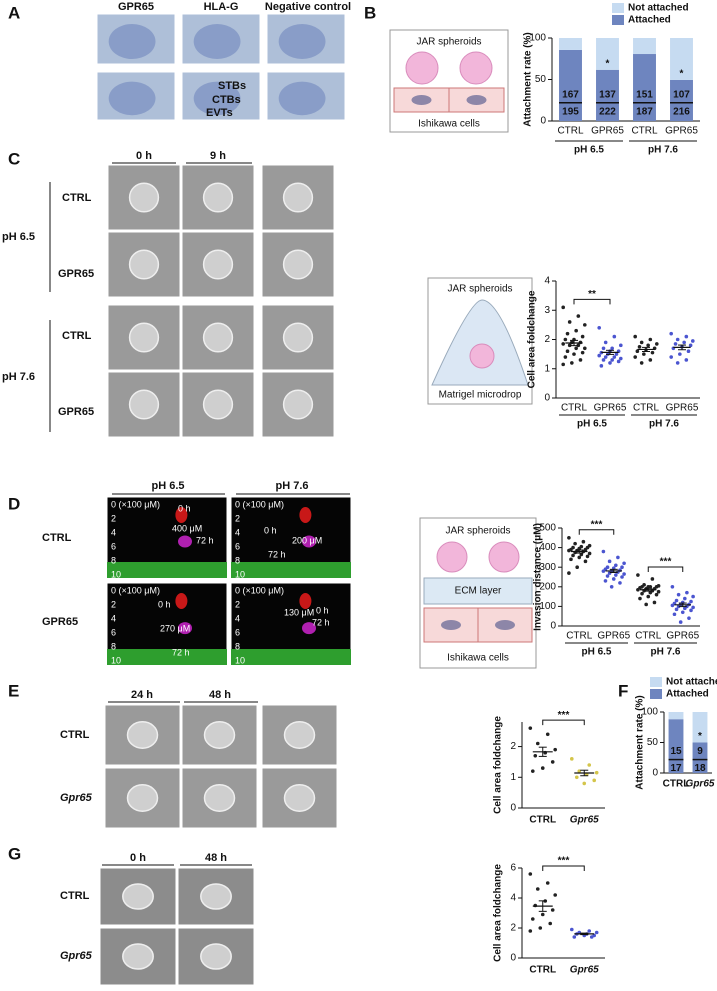 This screenshot has height=991, width=717. What do you see at coordinates (291, 570) in the screenshot?
I see `cell-layer` at bounding box center [291, 570].